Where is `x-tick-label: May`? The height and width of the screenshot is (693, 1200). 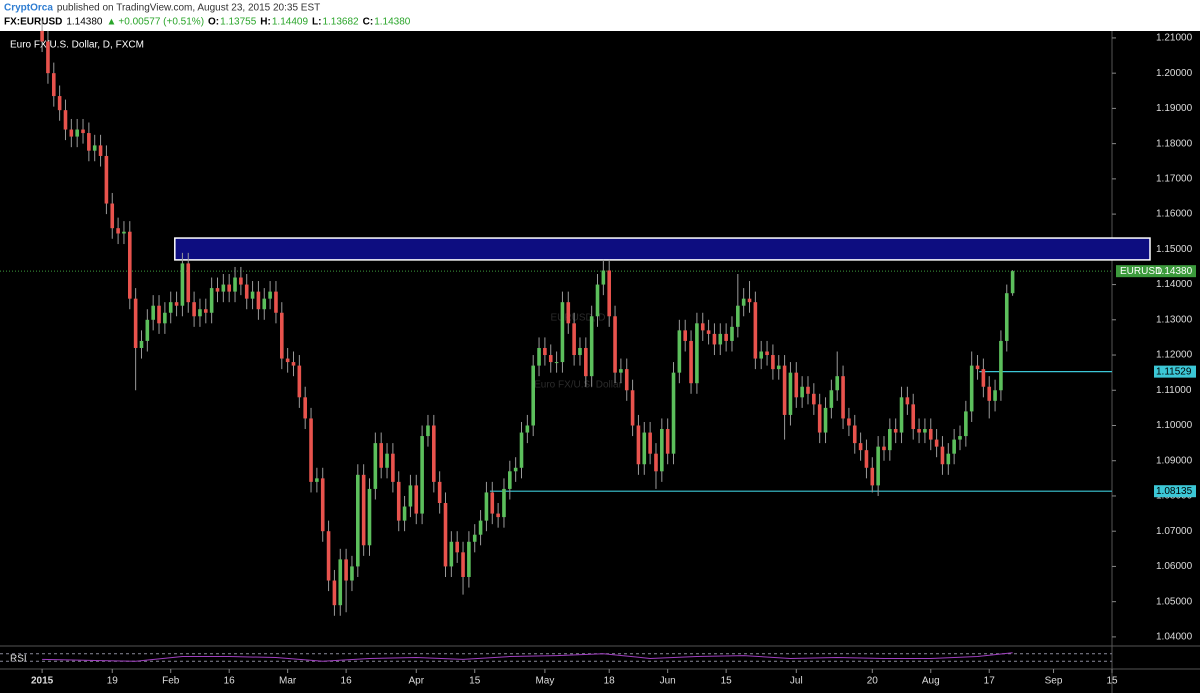 x-tick-label: May is located at coordinates (544, 681).